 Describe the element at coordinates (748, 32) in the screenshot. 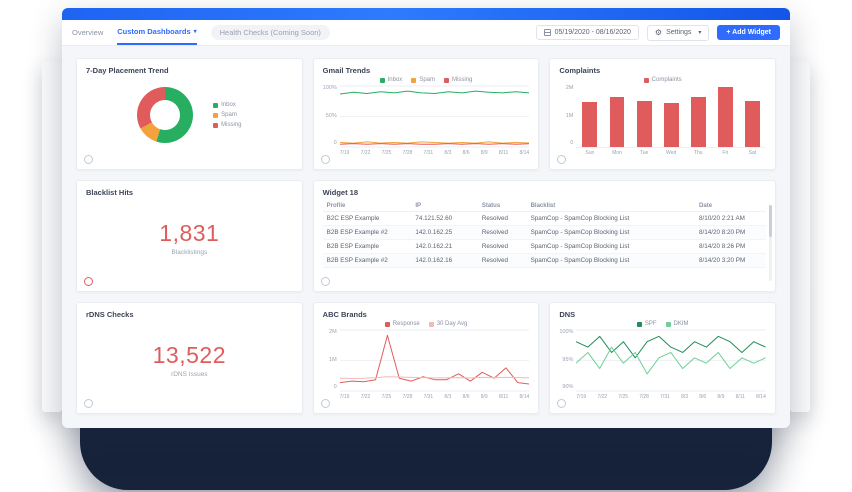

I see `add-widget-button: + Add Widget` at that location.